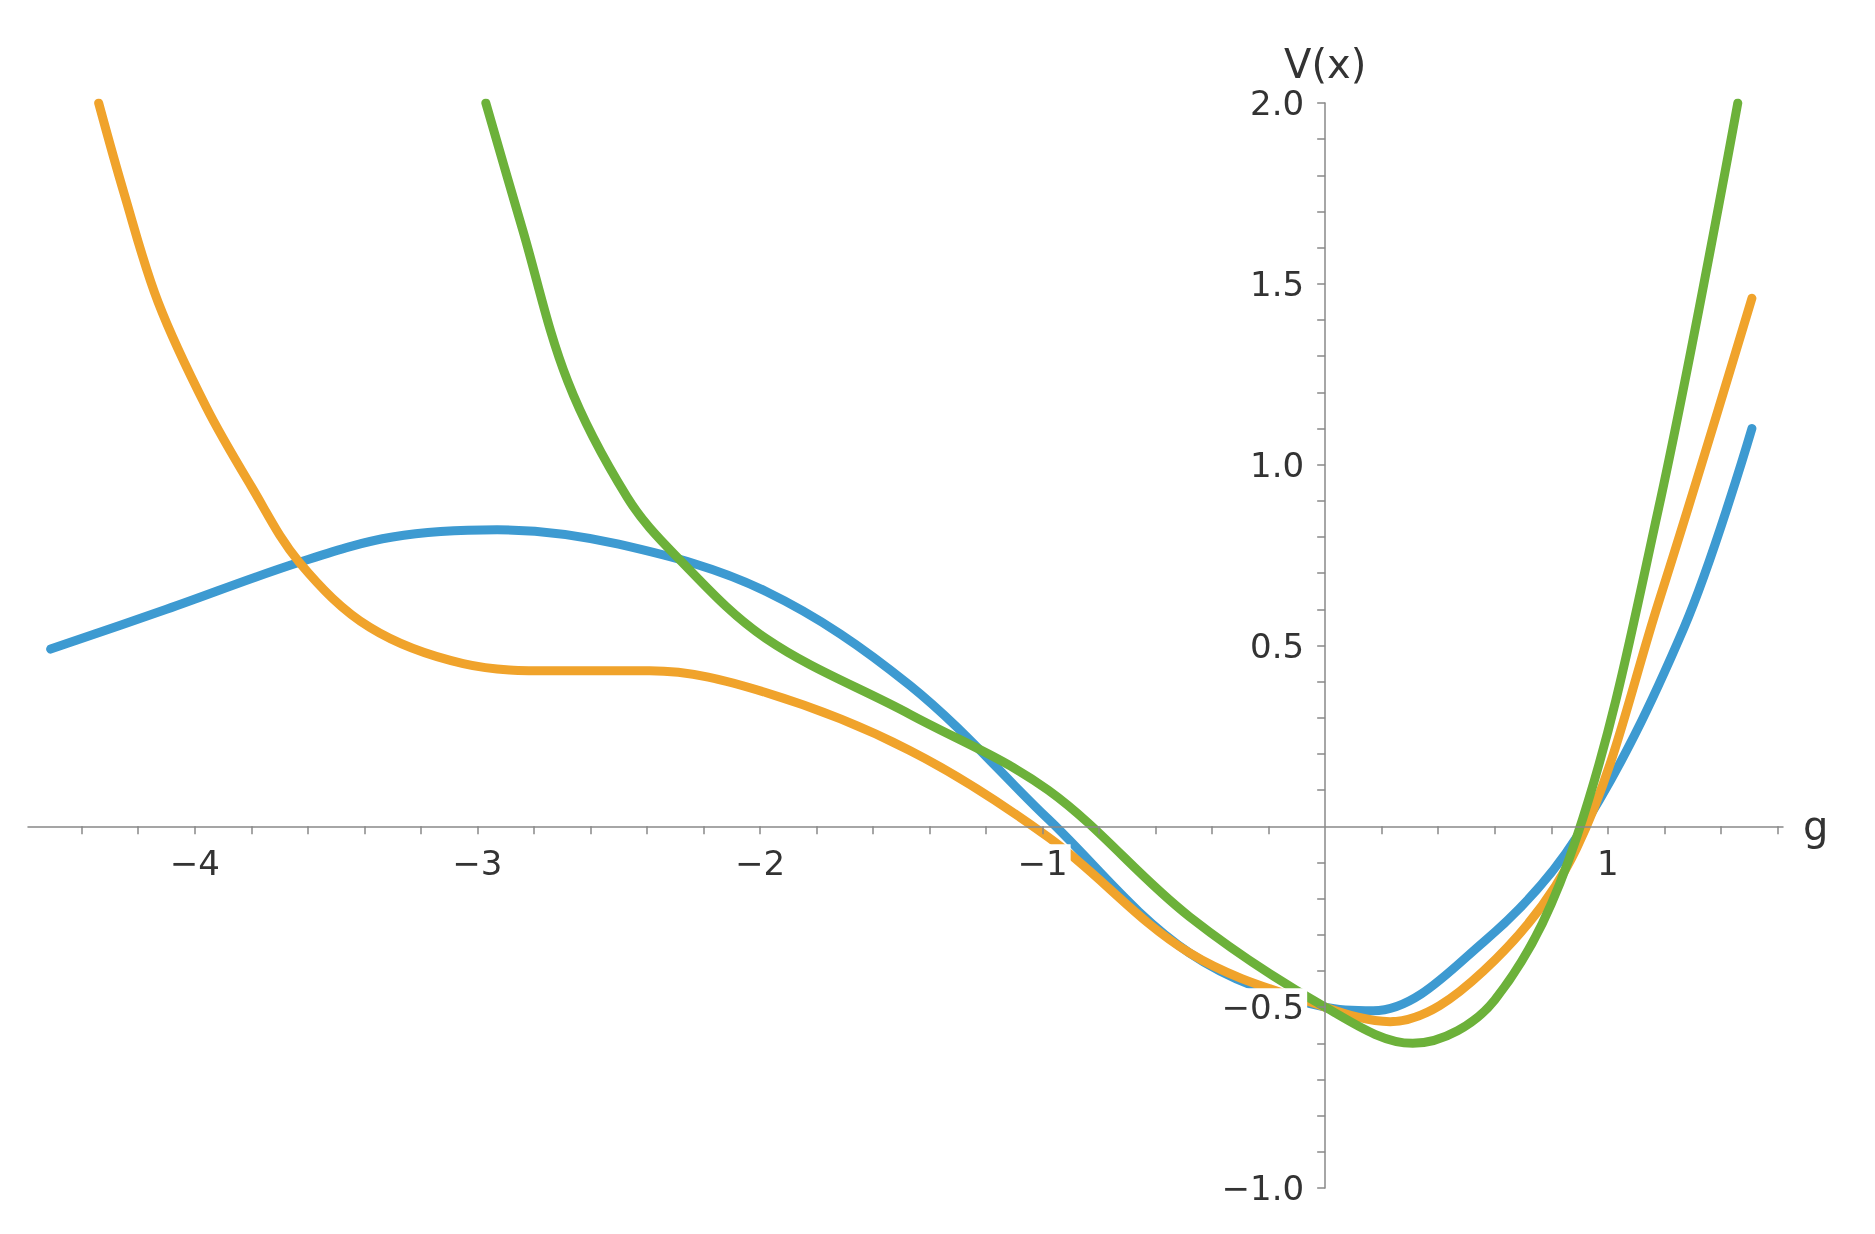  What do you see at coordinates (194, 863) in the screenshot?
I see `x-tick-label: −4` at bounding box center [194, 863].